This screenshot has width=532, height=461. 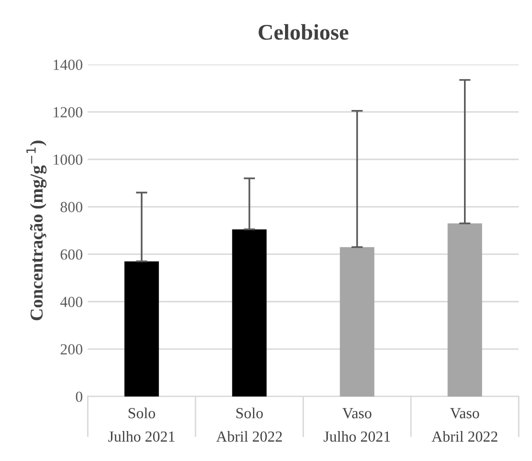 I want to click on x-tick-label: Solo Julho 2021, so click(x=141, y=425).